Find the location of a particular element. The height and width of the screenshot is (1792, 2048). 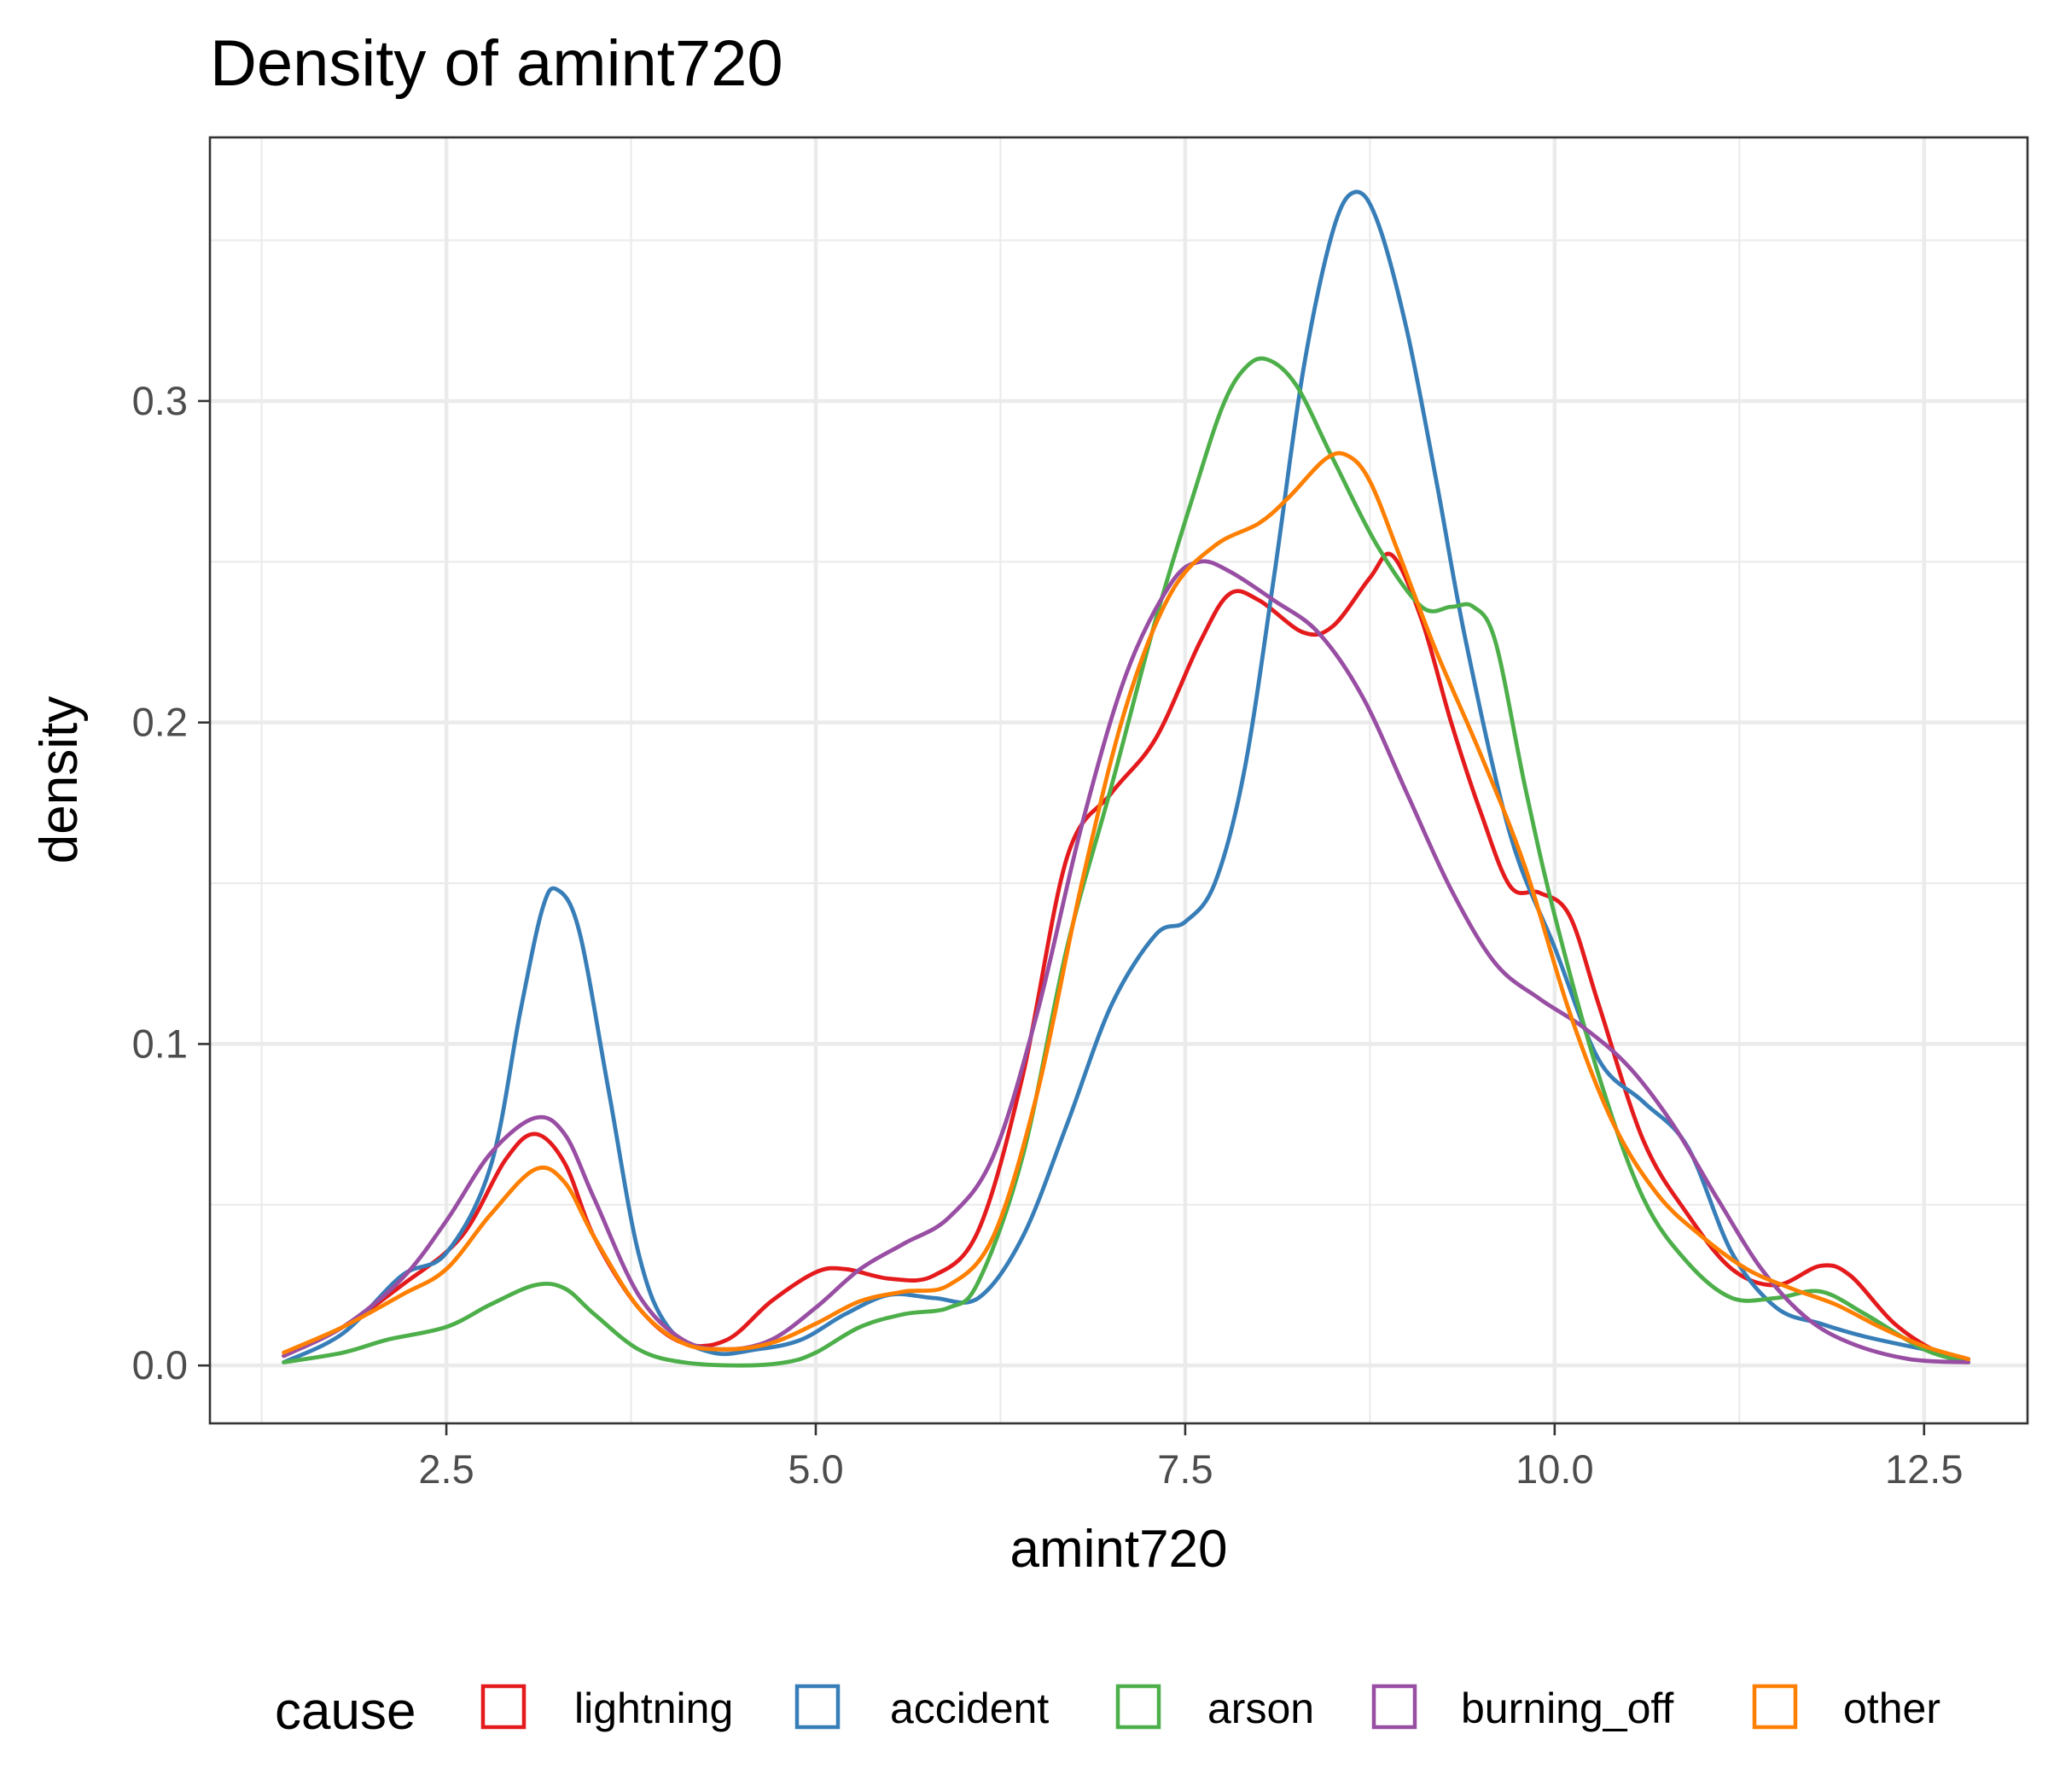

y-tick-label: 0.3 is located at coordinates (160, 400).